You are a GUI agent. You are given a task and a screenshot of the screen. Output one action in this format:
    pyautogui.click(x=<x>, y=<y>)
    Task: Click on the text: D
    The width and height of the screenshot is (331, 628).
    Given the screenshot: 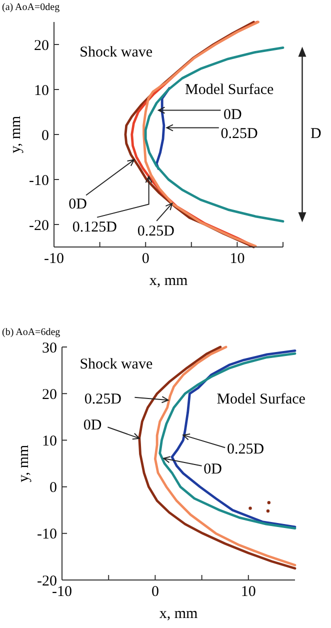 What is the action you would take?
    pyautogui.click(x=316, y=134)
    